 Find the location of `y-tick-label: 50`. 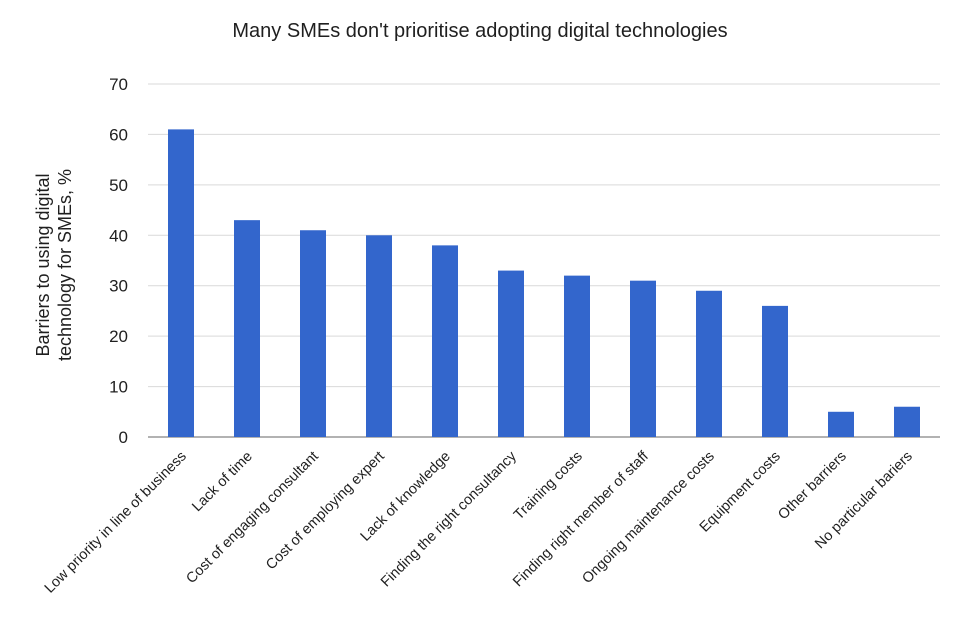

y-tick-label: 50 is located at coordinates (118, 185).